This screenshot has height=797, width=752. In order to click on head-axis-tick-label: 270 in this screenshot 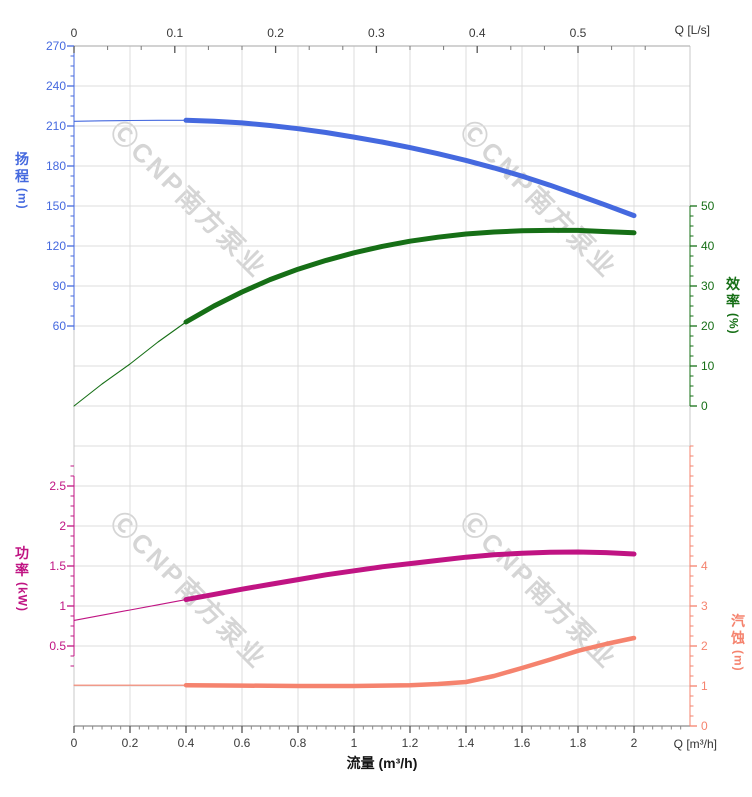, I will do `click(56, 46)`.